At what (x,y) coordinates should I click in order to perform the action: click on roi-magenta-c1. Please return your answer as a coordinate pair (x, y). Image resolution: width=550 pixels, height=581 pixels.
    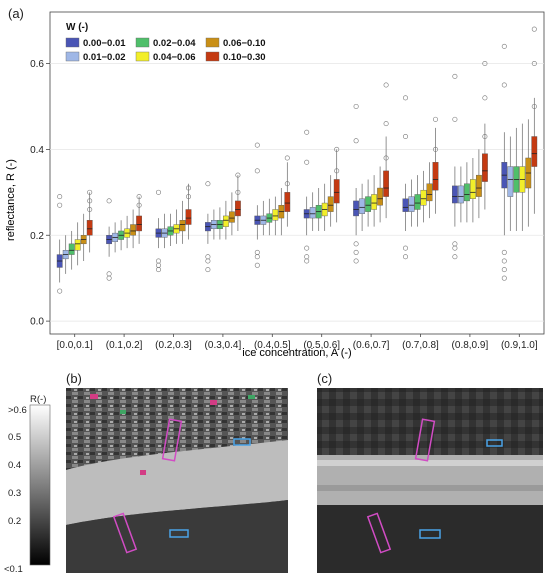
    Looking at the image, I should click on (425, 440).